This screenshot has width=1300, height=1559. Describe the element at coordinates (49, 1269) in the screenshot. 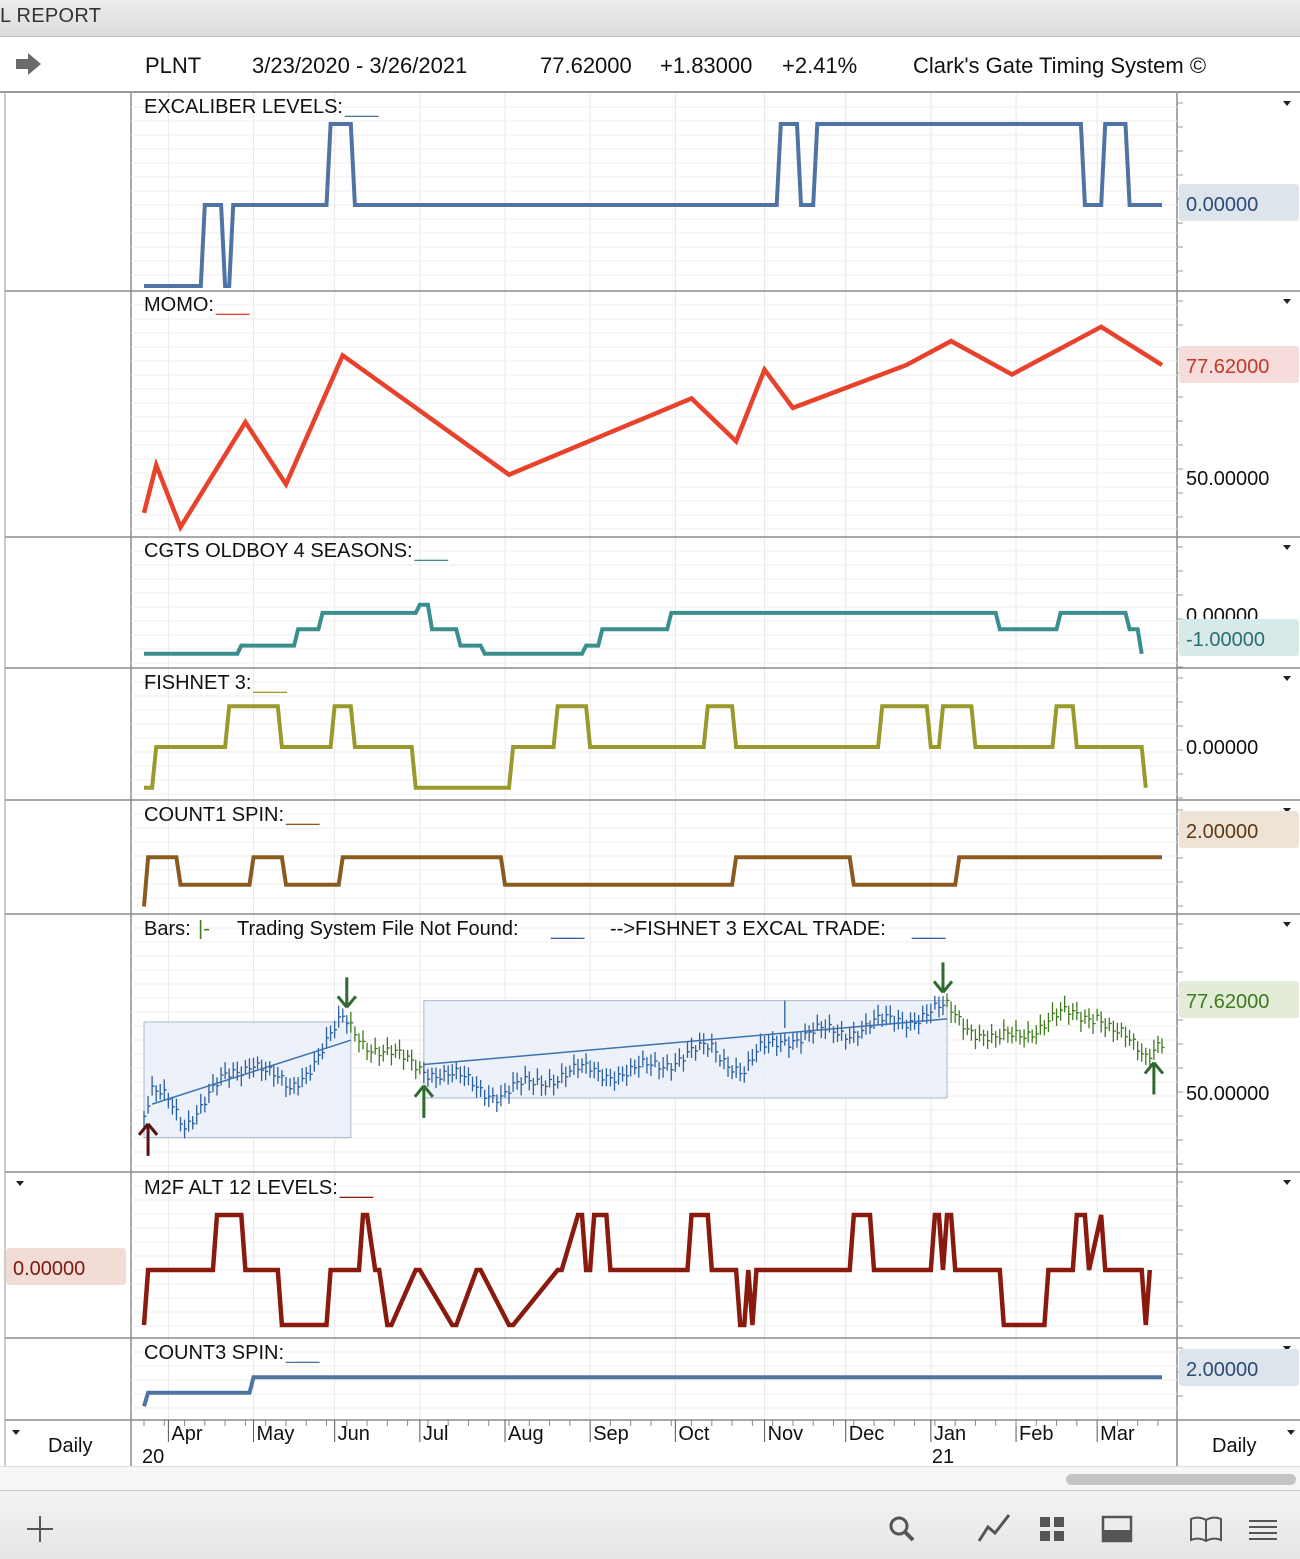

I see `m2f-value-label: 0.00000` at that location.